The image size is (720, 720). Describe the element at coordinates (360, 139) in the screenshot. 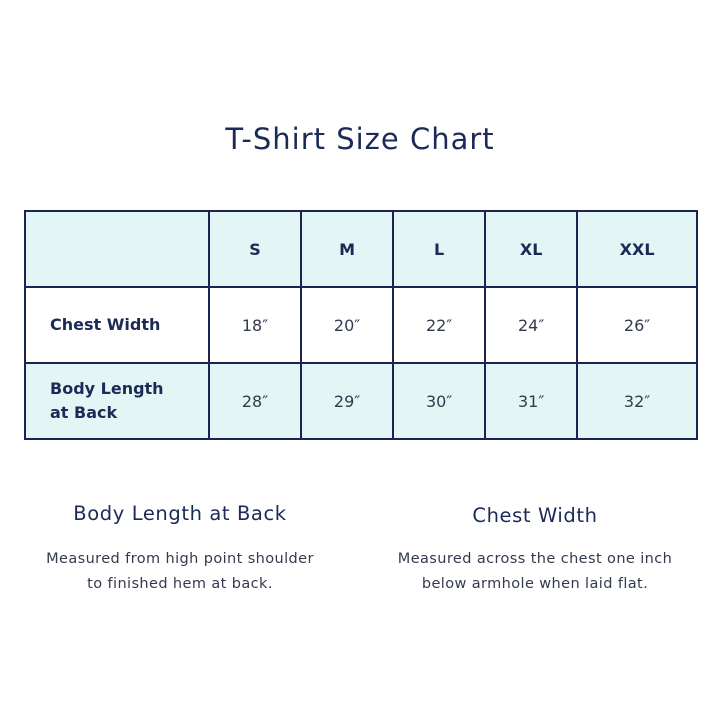

I see `page-title: T-Shirt Size Chart` at that location.